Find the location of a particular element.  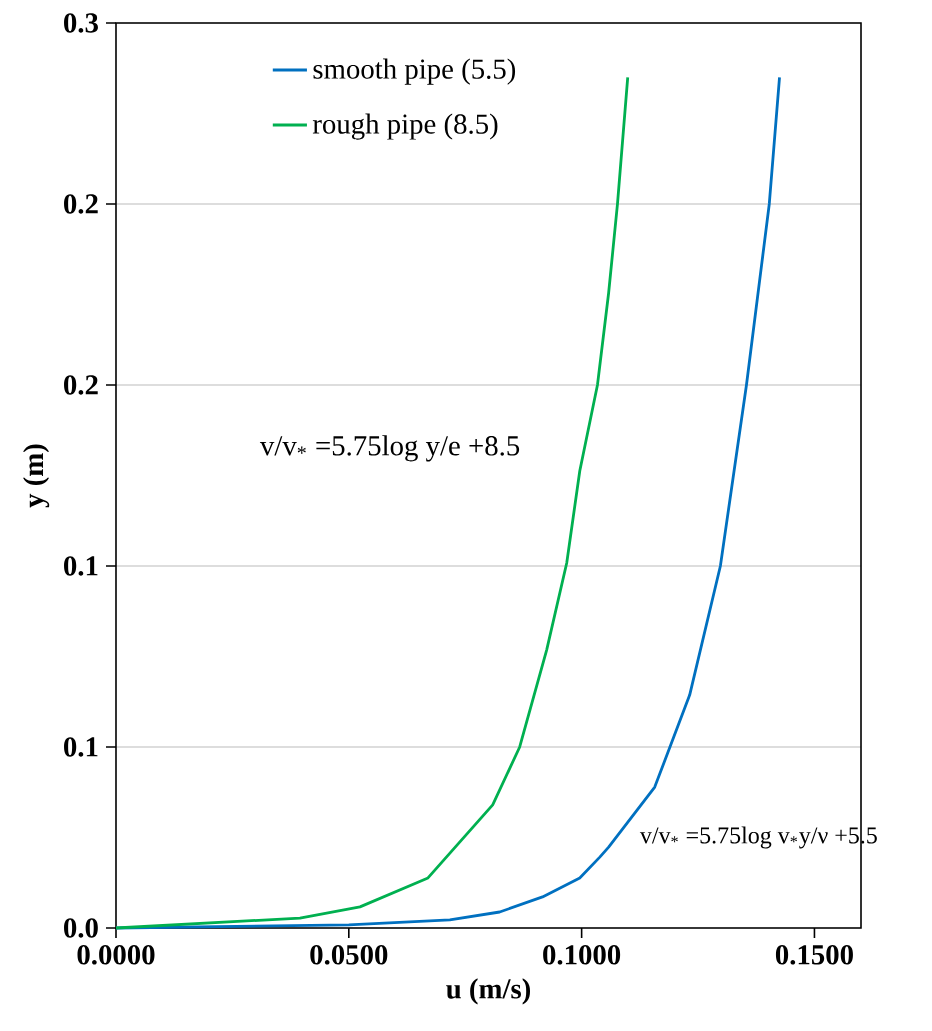

x-tick-label: 0.1000 is located at coordinates (582, 955).